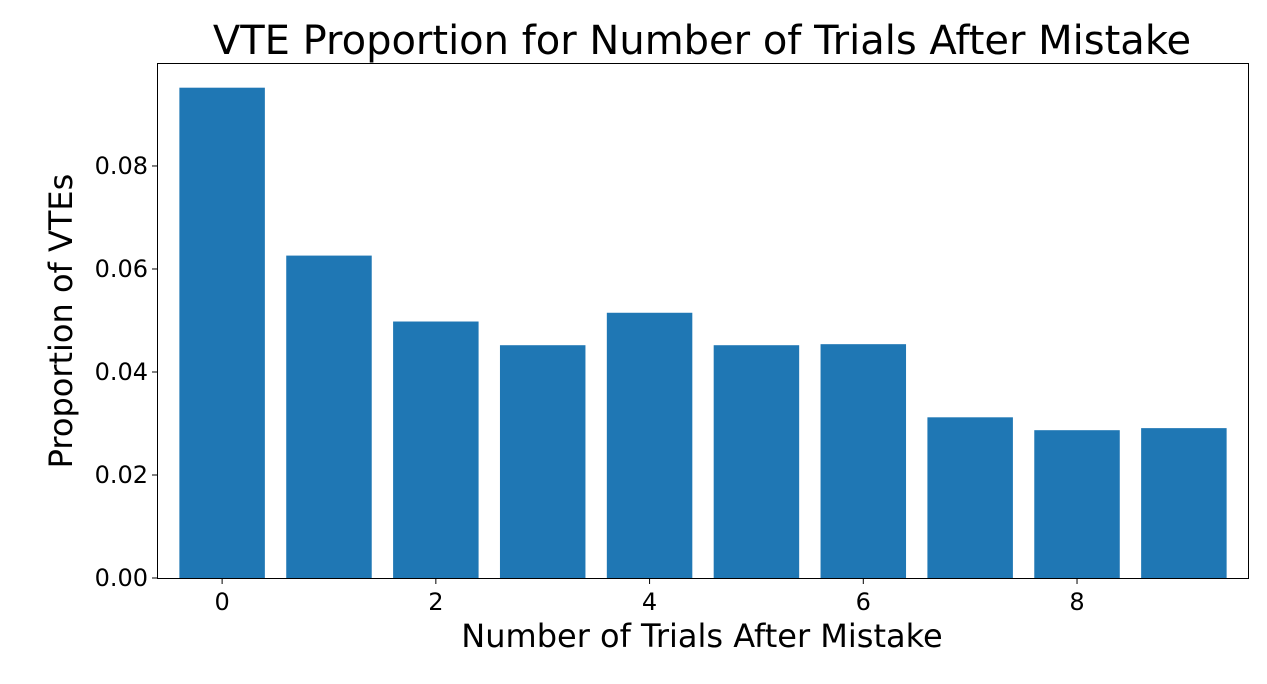  I want to click on y-tick-label: 0.04, so click(121, 372).